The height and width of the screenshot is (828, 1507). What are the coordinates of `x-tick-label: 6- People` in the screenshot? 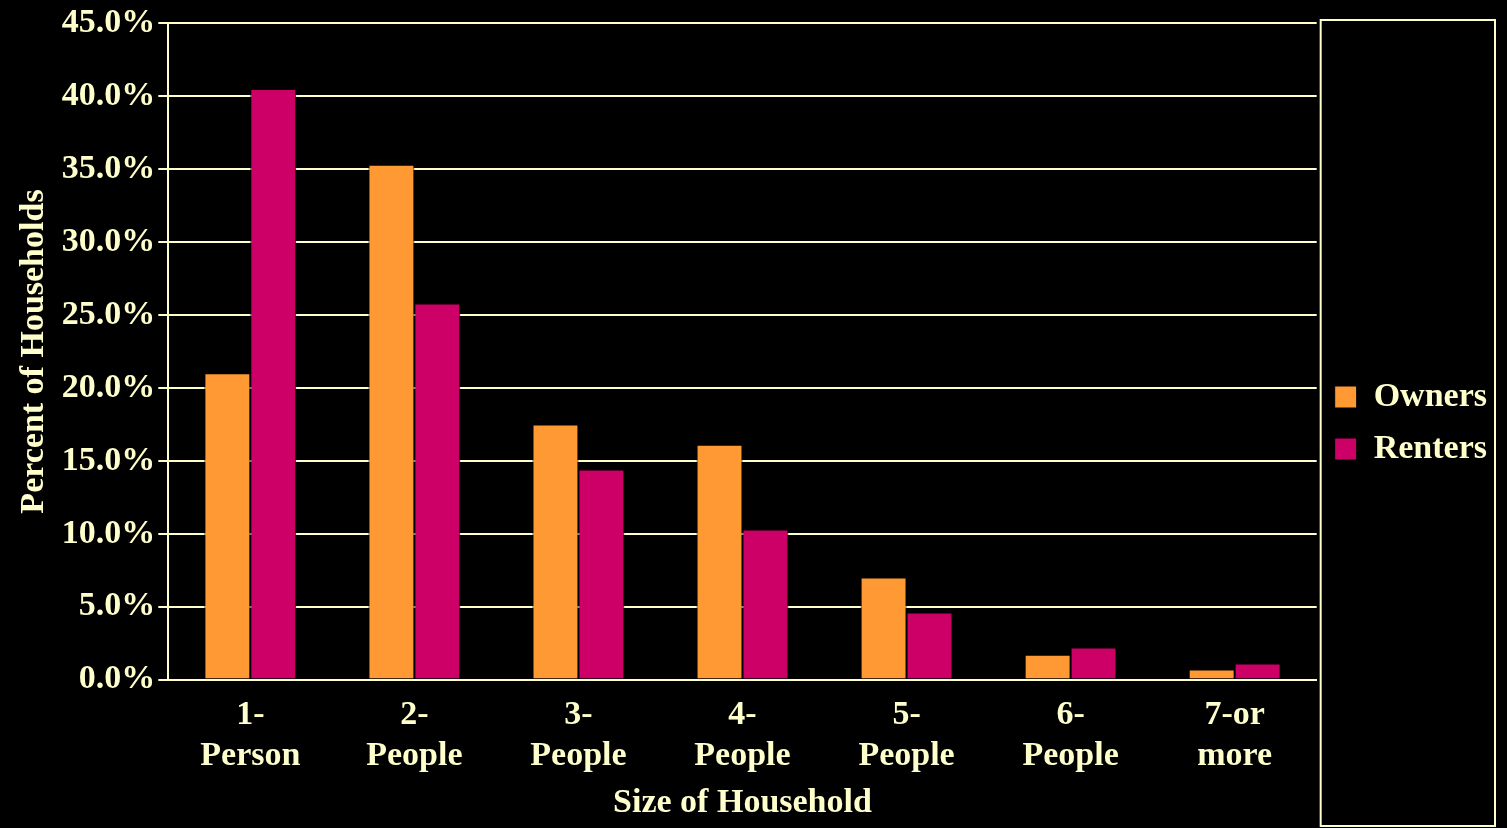 It's located at (1070, 732).